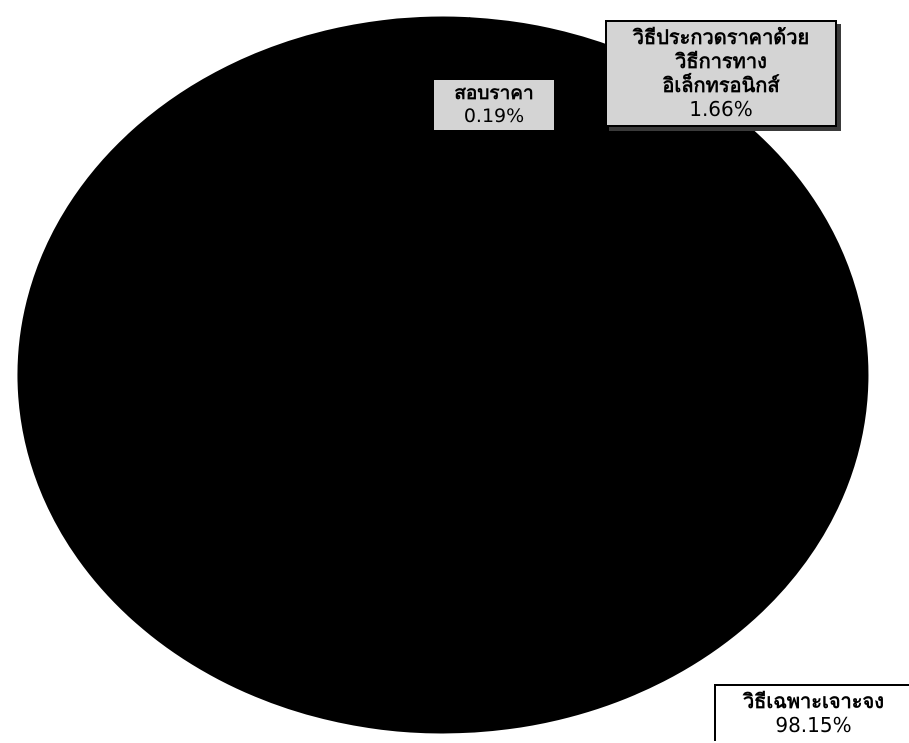 The width and height of the screenshot is (909, 743). What do you see at coordinates (721, 37) in the screenshot?
I see `data-label-category-line-1: วิธีประกวดราคาด้วย` at bounding box center [721, 37].